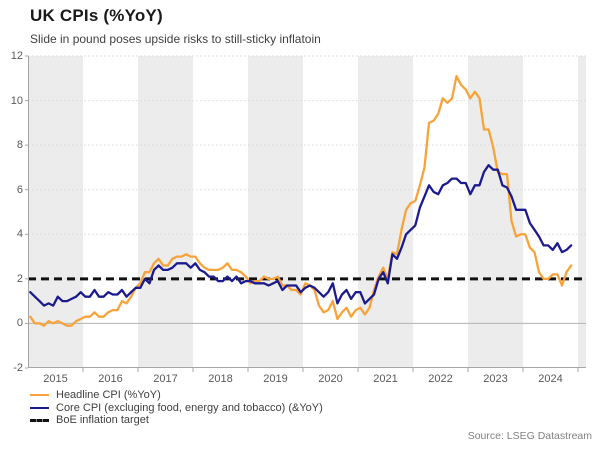  Describe the element at coordinates (495, 379) in the screenshot. I see `x-tick-label: 2023` at that location.